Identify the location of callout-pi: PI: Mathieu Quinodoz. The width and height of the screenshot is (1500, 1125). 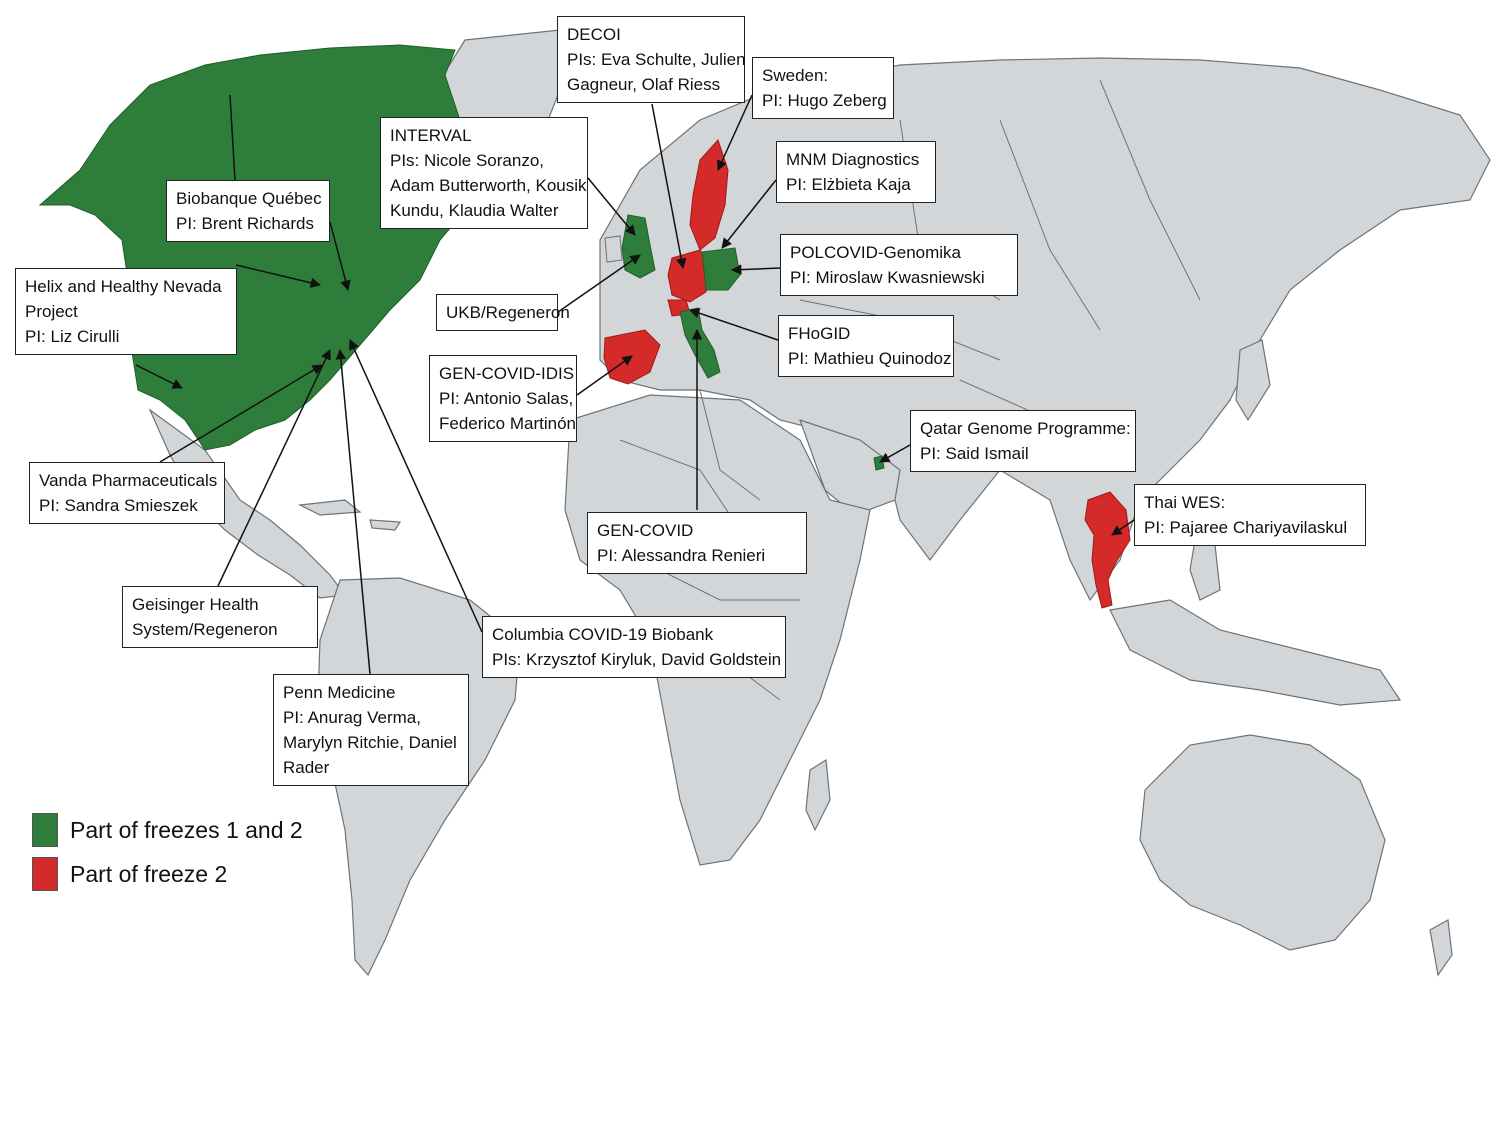
(870, 358).